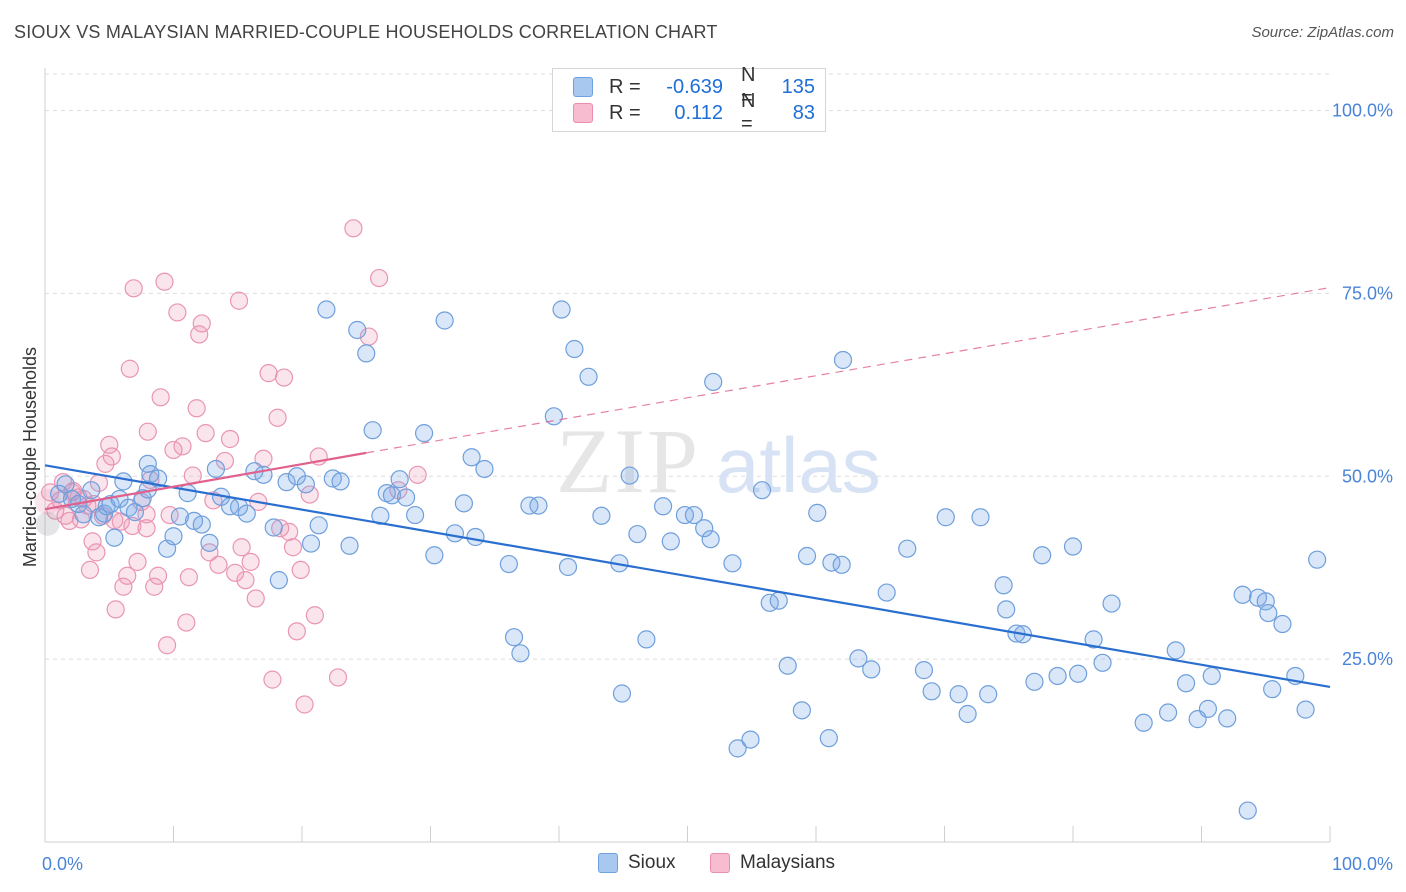 The image size is (1406, 892). Describe the element at coordinates (47, 523) in the screenshot. I see `sioux-cluster` at that location.